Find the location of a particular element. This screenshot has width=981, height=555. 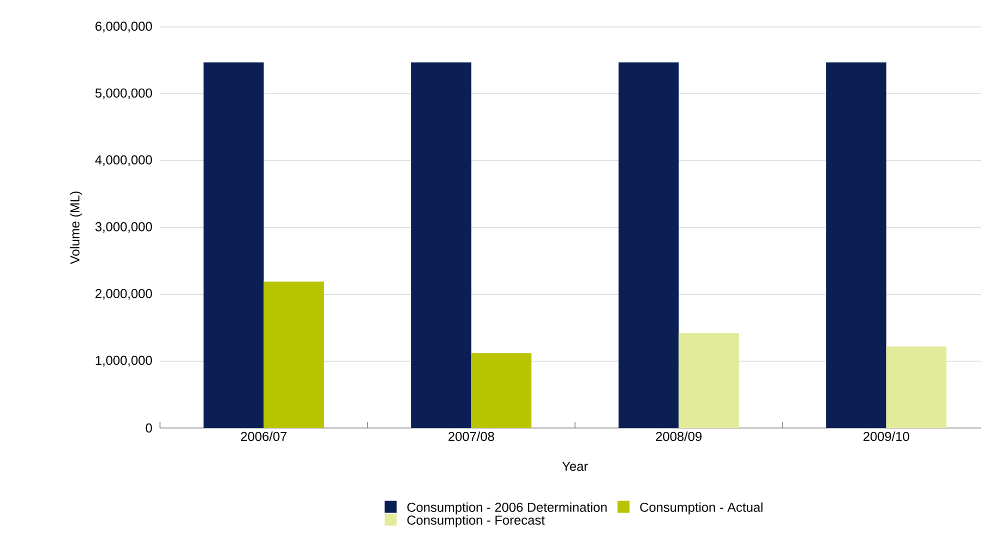

y-tick-label: 6,000,000 is located at coordinates (124, 27).